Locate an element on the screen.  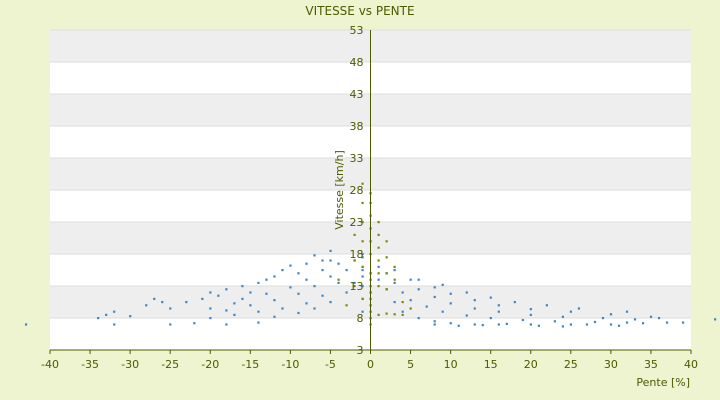
y-tick-label: 18 is located at coordinates (357, 254).